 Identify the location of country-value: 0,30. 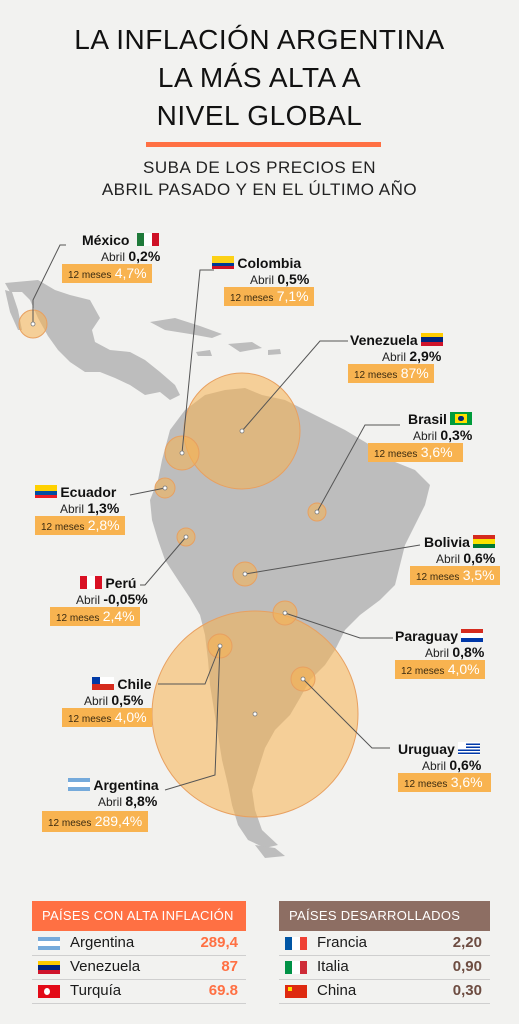
(467, 990).